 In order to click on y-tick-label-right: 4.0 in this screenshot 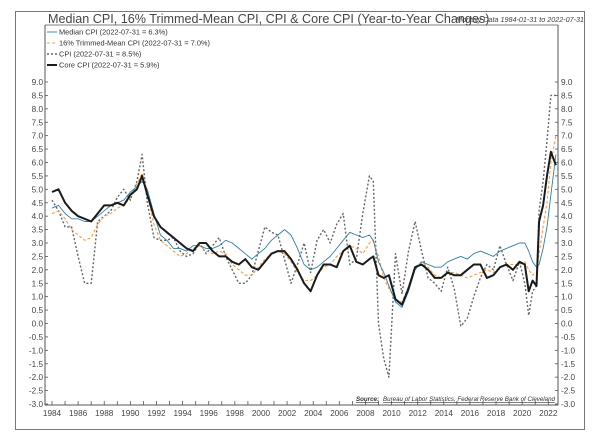, I will do `click(567, 216)`.